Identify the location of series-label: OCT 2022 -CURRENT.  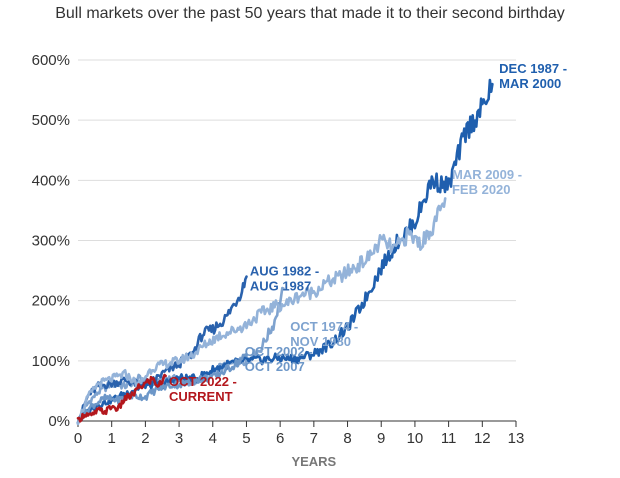
(203, 389).